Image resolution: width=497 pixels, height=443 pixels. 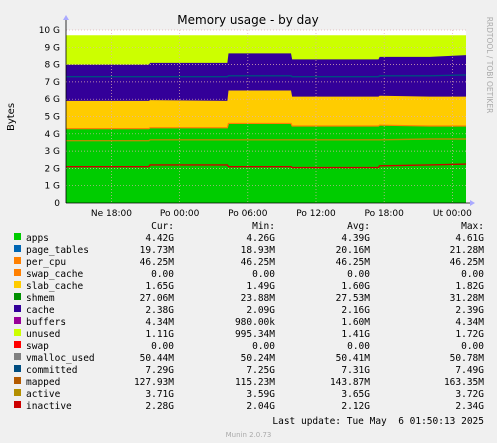 What do you see at coordinates (40, 310) in the screenshot?
I see `legend-name: cache` at bounding box center [40, 310].